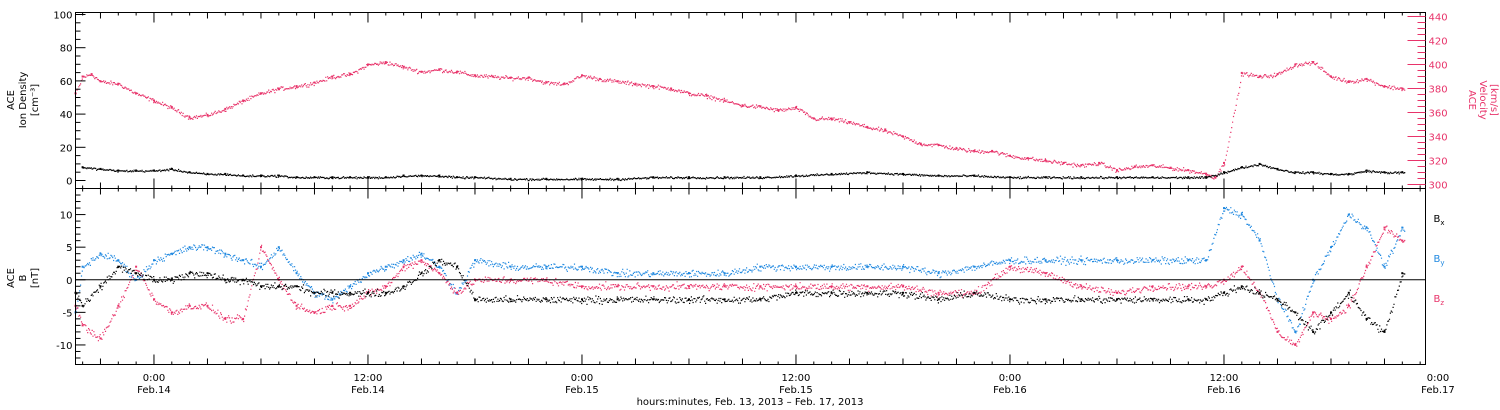  Describe the element at coordinates (368, 390) in the screenshot. I see `date-tick-label: Feb.14` at that location.